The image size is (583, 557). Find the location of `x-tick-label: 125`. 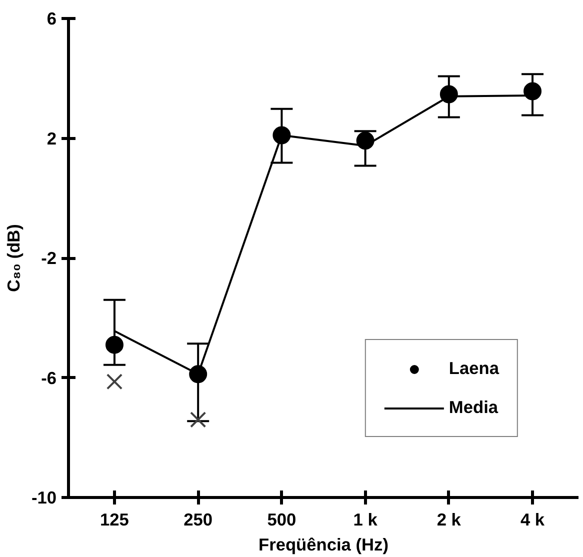

x-tick-label: 125 is located at coordinates (115, 520).